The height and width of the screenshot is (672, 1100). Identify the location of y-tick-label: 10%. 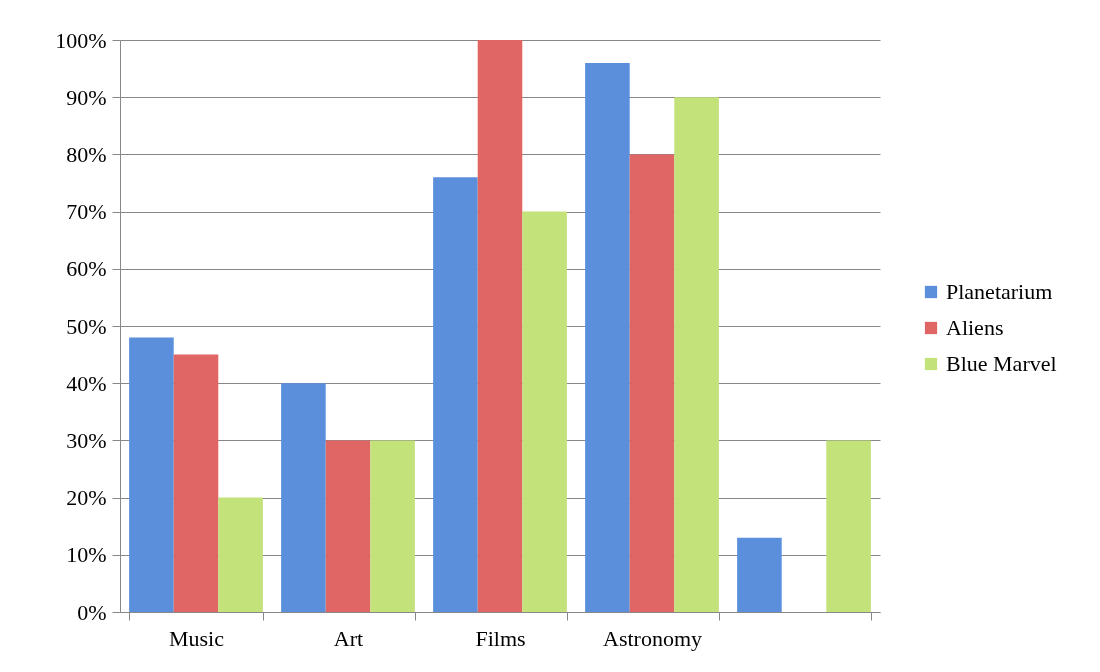
(86, 555).